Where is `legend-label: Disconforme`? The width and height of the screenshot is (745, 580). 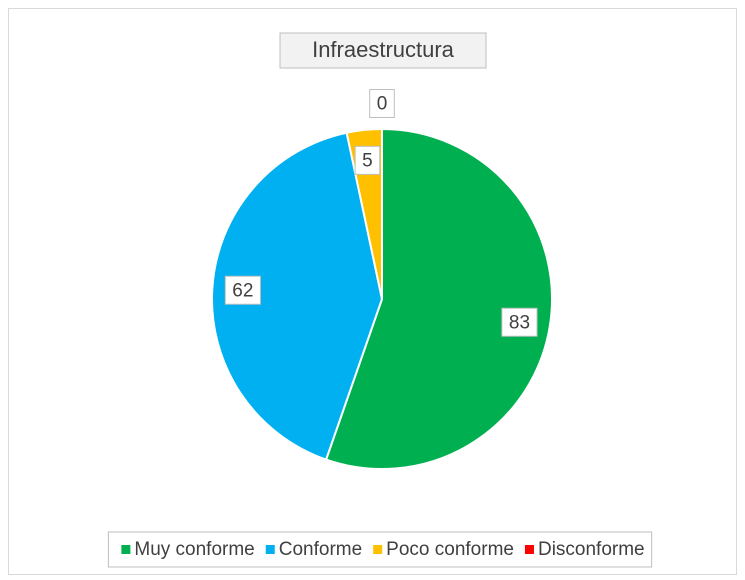
legend-label: Disconforme is located at coordinates (591, 549).